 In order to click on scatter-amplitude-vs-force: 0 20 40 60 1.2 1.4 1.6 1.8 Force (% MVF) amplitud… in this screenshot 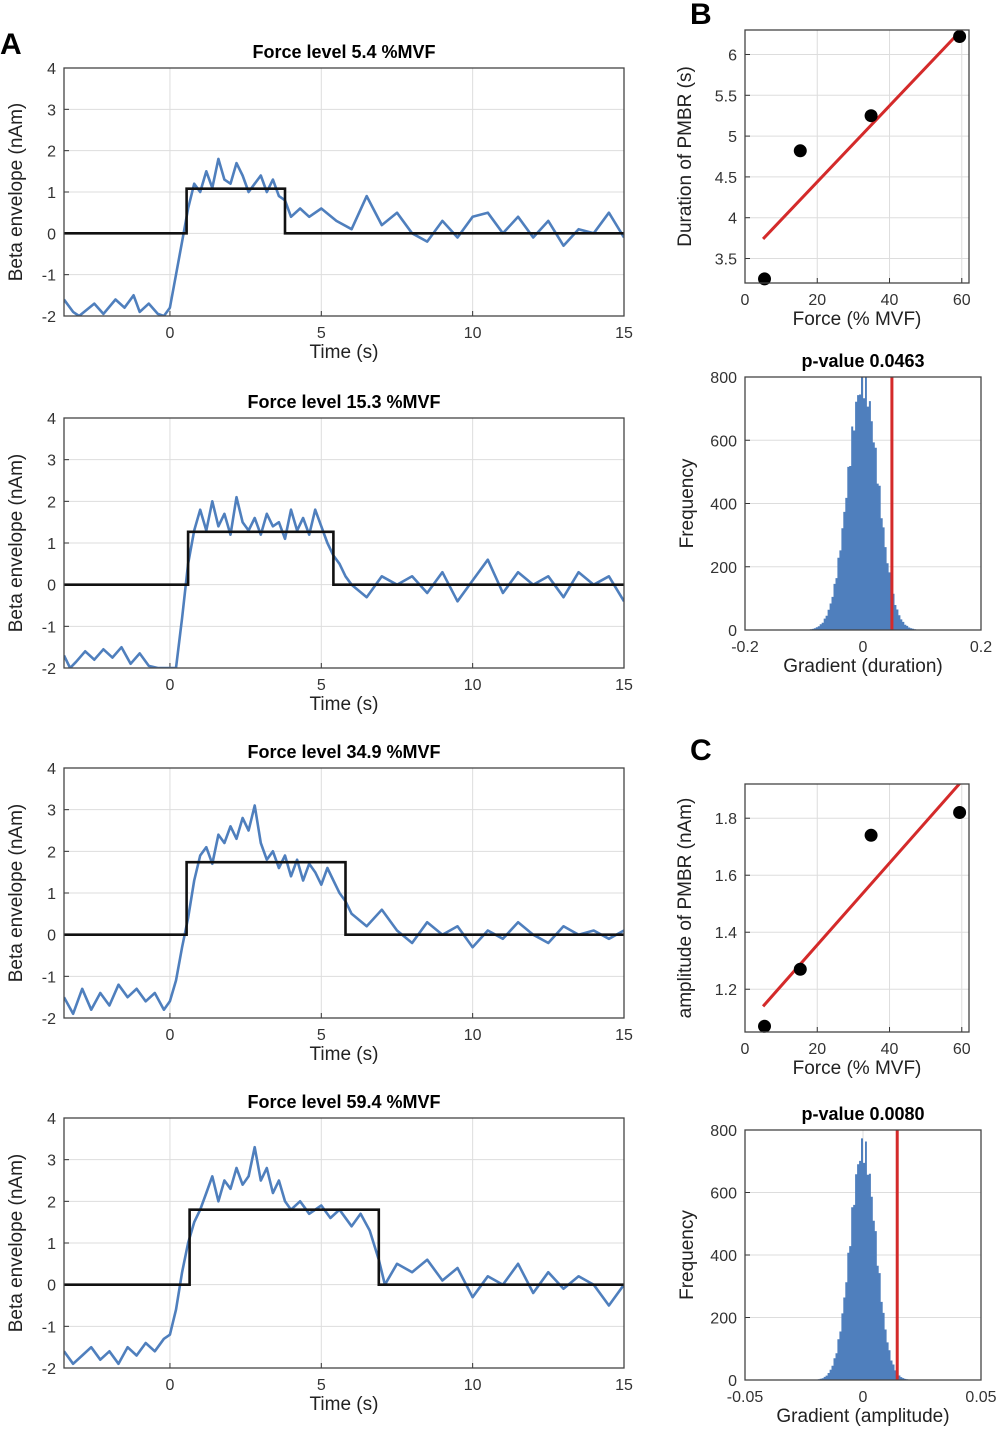, I will do `click(823, 931)`.